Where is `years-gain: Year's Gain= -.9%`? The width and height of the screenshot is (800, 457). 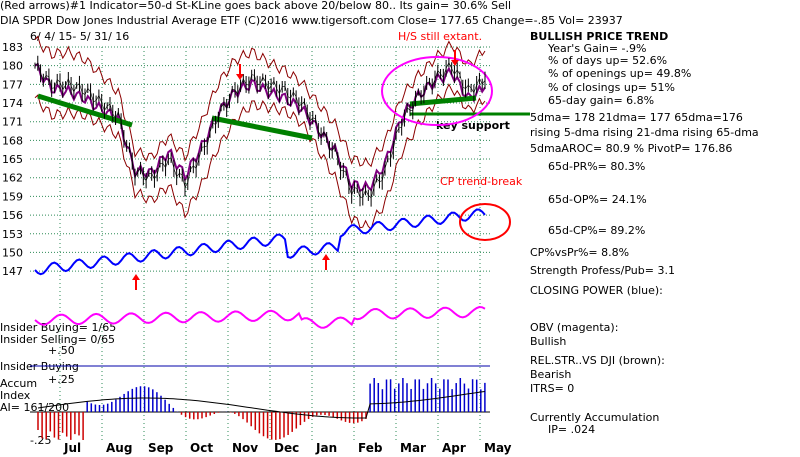
years-gain: Year's Gain= -.9% is located at coordinates (597, 48).